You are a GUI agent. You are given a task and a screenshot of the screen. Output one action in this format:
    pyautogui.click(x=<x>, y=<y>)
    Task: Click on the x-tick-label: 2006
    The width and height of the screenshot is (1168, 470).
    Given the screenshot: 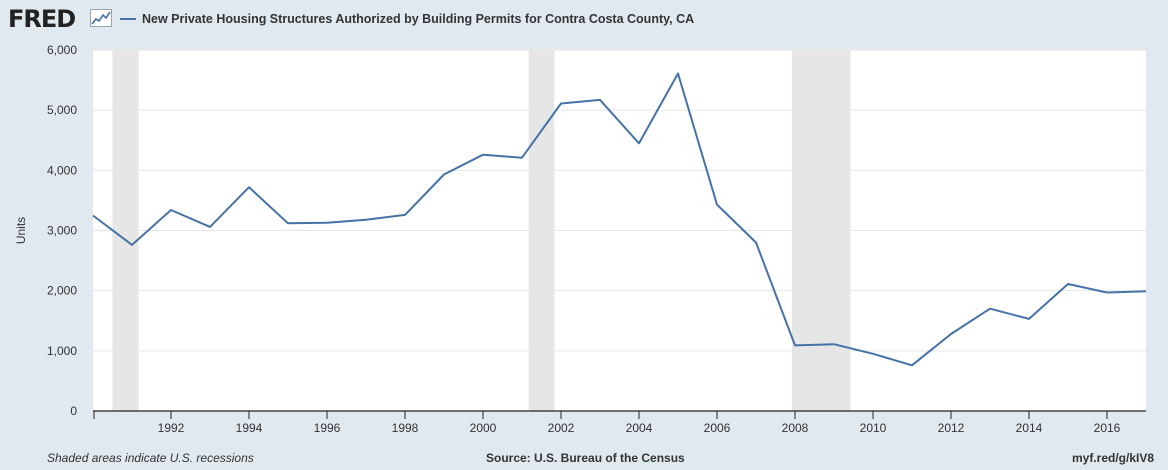 What is the action you would take?
    pyautogui.click(x=717, y=428)
    